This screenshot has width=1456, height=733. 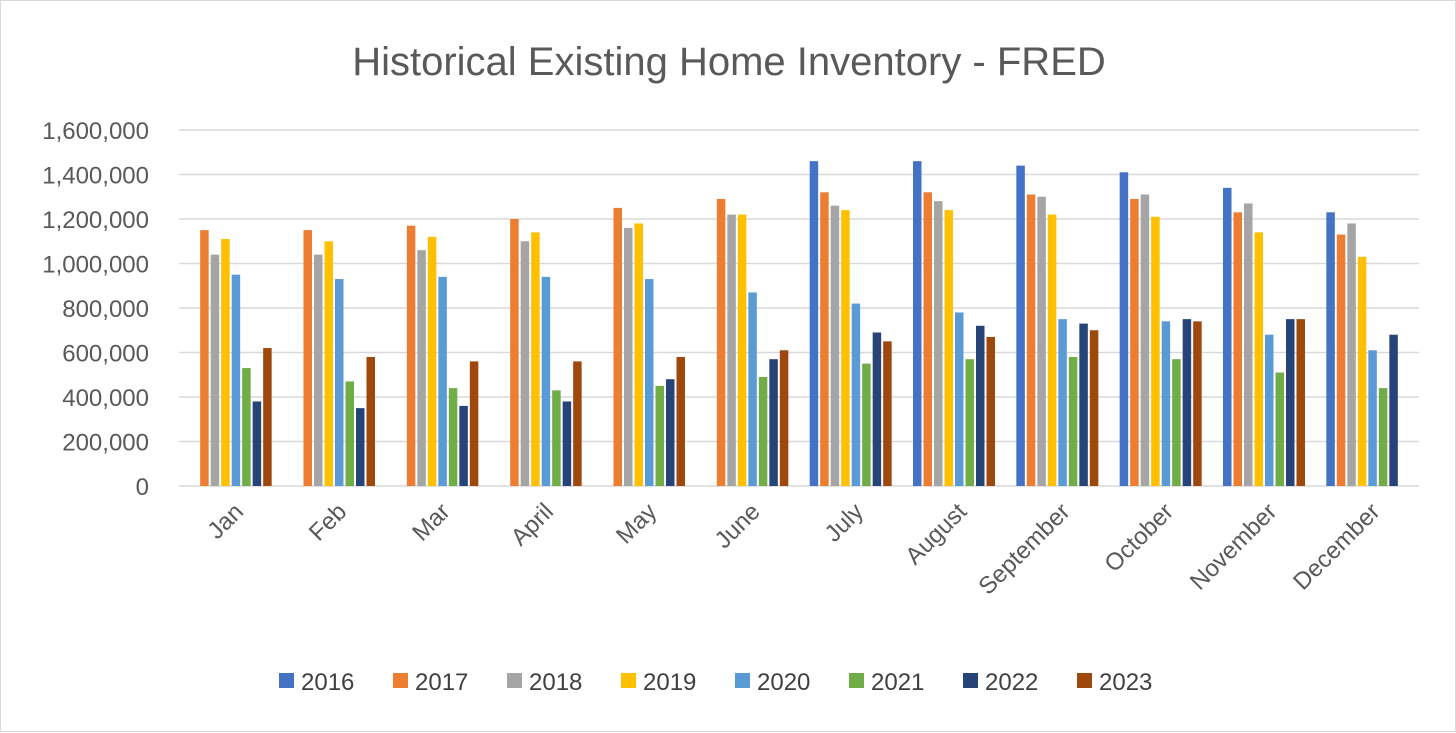 I want to click on y-tick-label: 800,000, so click(x=105, y=309).